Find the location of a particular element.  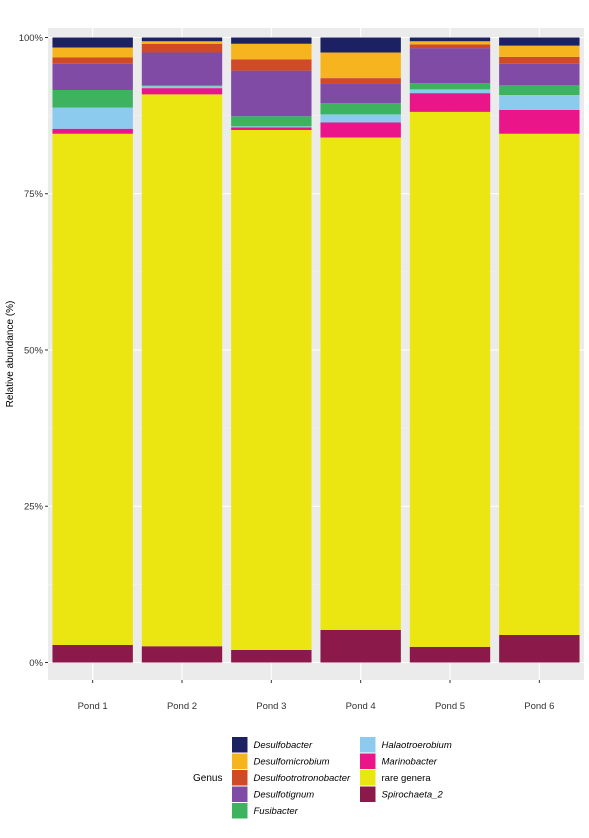

legend-item-1-2: rare genera is located at coordinates (395, 778).